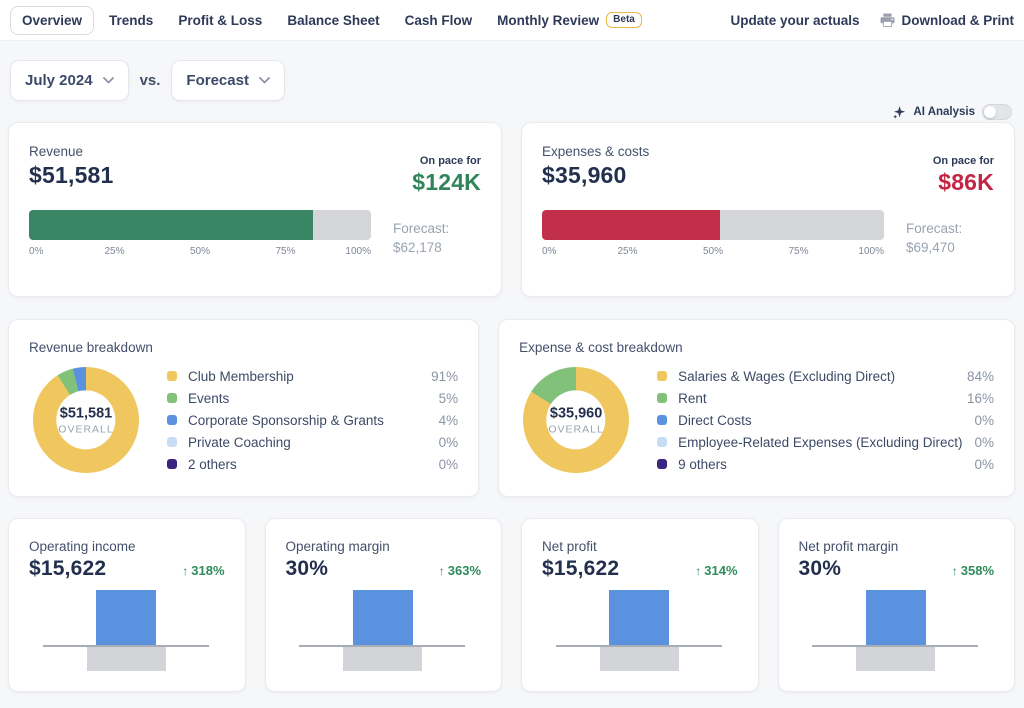 Image resolution: width=1024 pixels, height=708 pixels. I want to click on legend-item: Salaries & Wages (Excluding Direct) 84%, so click(825, 376).